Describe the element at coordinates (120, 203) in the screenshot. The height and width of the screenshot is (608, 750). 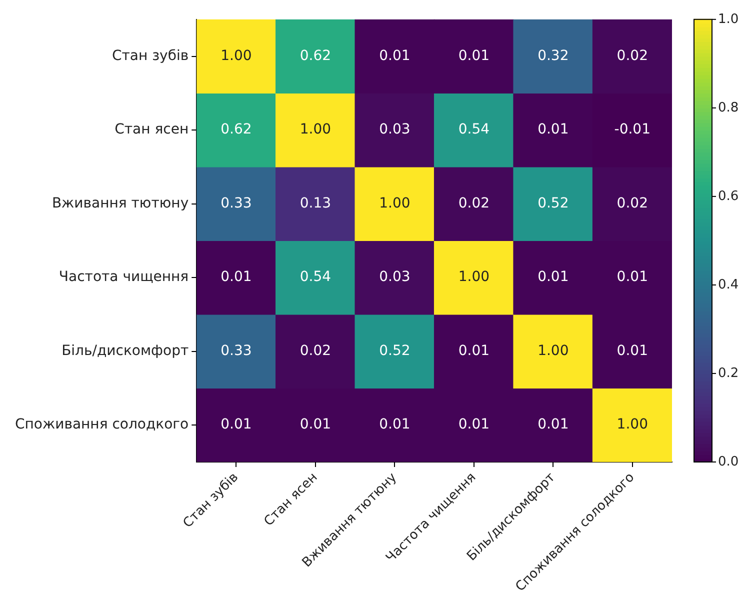
I see `y-tick-label: Вживання тютюну` at that location.